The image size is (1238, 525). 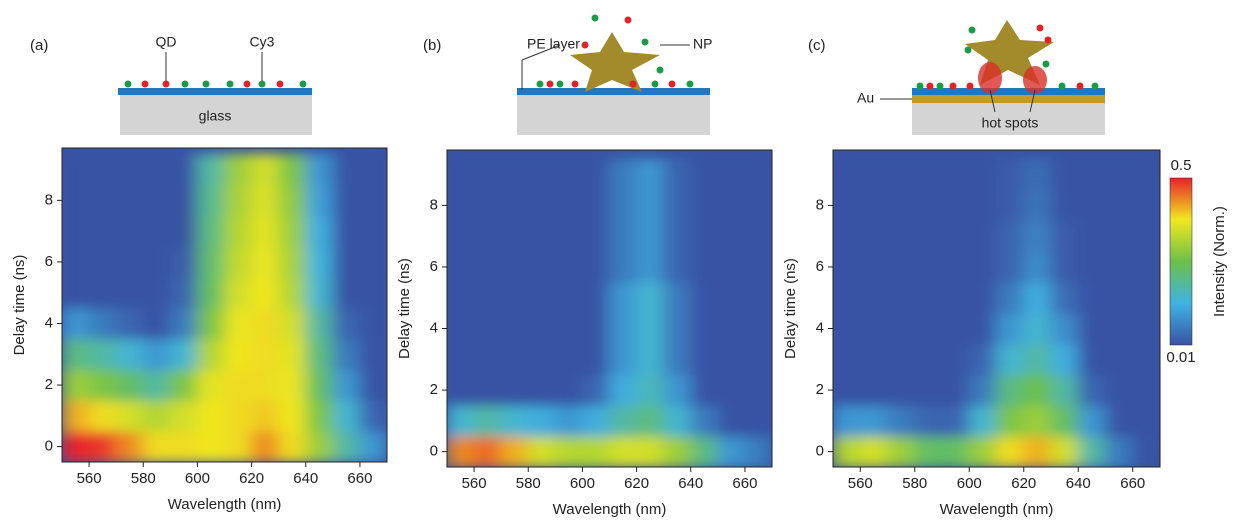 I want to click on y-axis-label: Delay time (ns), so click(x=404, y=308).